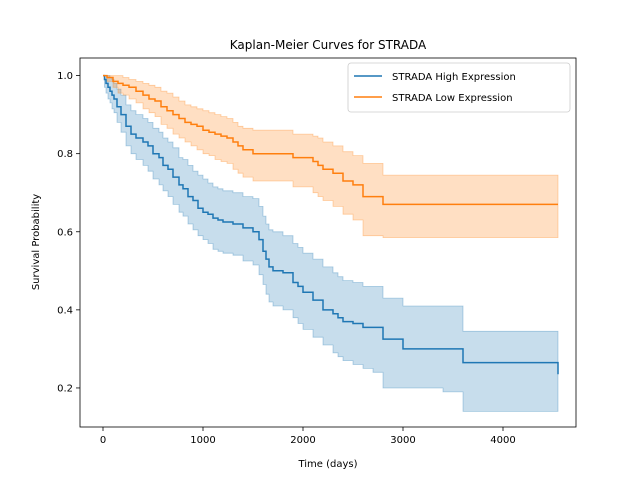 The width and height of the screenshot is (640, 480). Describe the element at coordinates (302, 440) in the screenshot. I see `x-tick-label: 2000` at that location.